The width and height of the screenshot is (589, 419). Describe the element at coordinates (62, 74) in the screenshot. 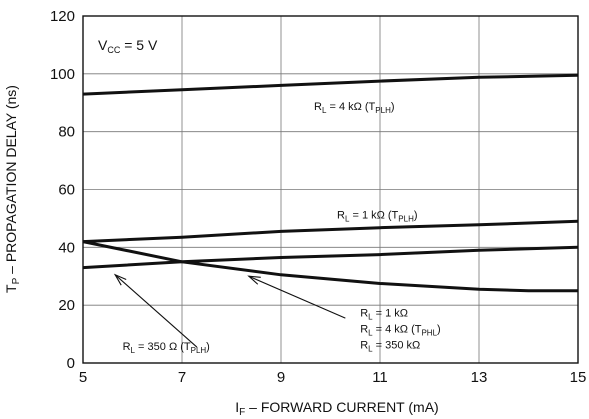

I see `y-tick-label: 100` at that location.